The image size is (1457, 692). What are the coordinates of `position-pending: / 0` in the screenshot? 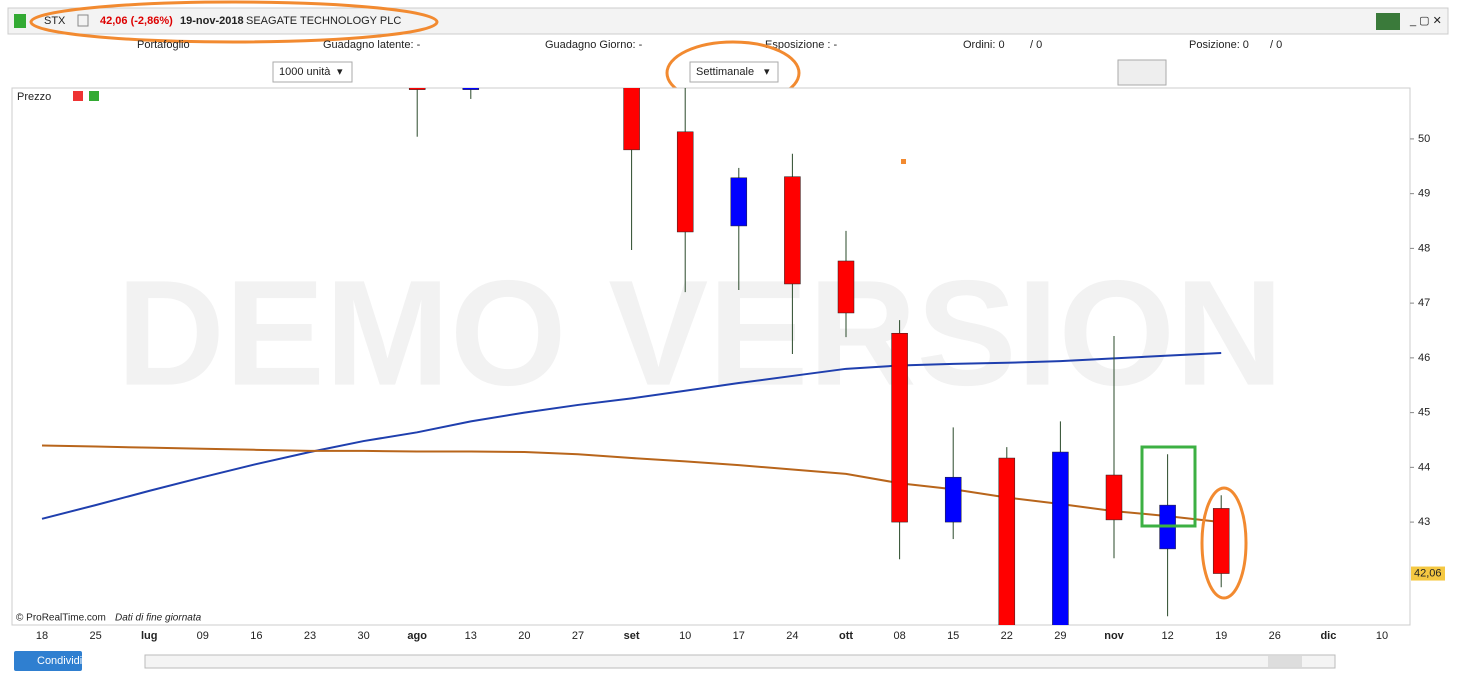 It's located at (1276, 45).